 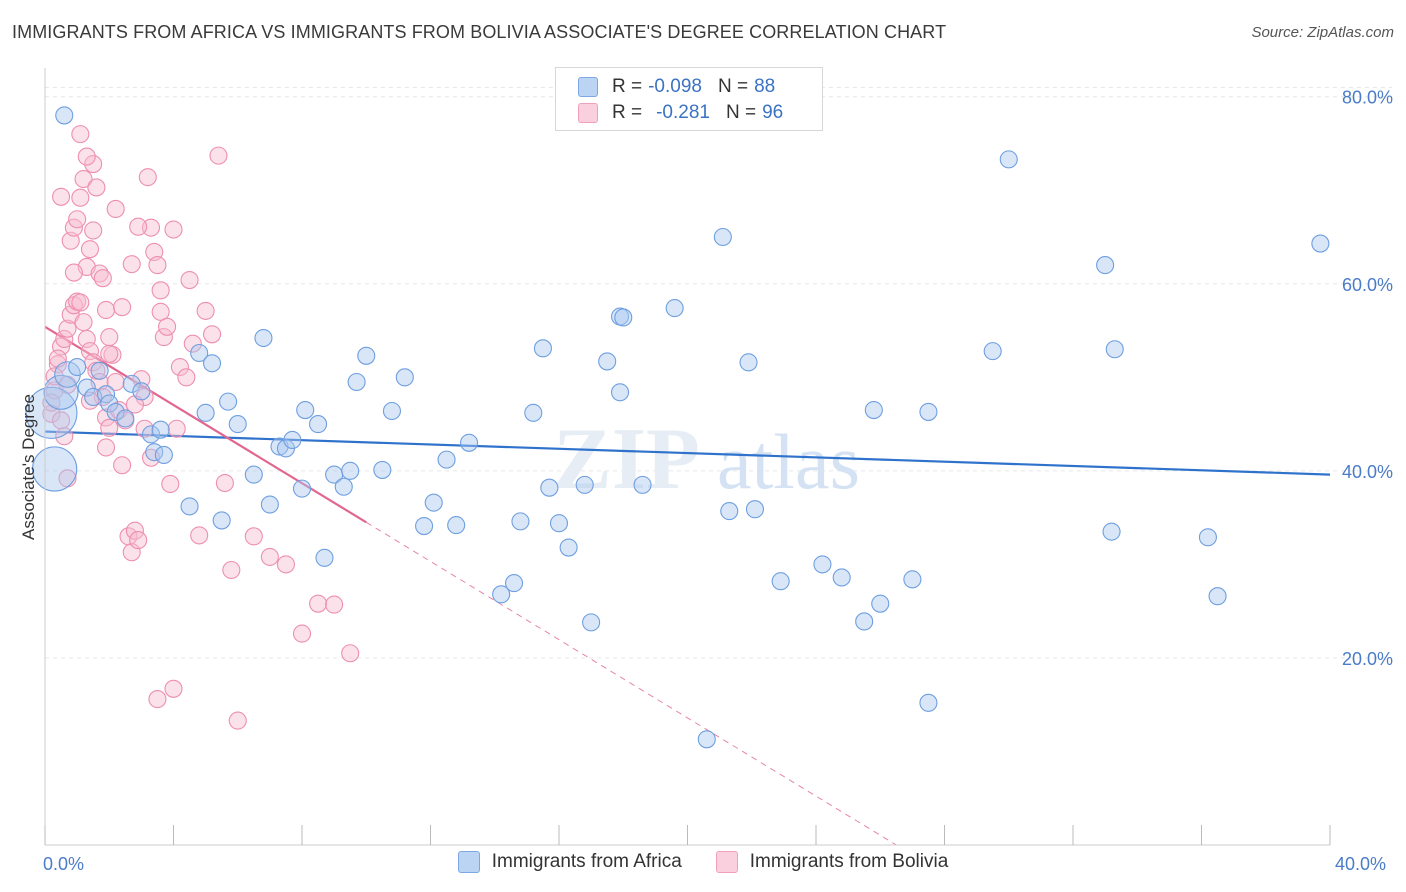 What do you see at coordinates (28, 467) in the screenshot?
I see `y-axis-label: Associate's Degree` at bounding box center [28, 467].